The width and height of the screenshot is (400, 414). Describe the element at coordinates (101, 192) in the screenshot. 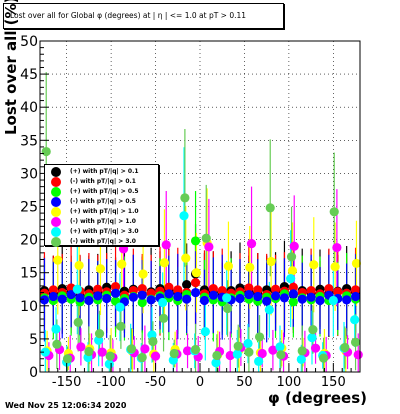

I see `legend-entry: (+) with pT/|q| > 0.5` at that location.